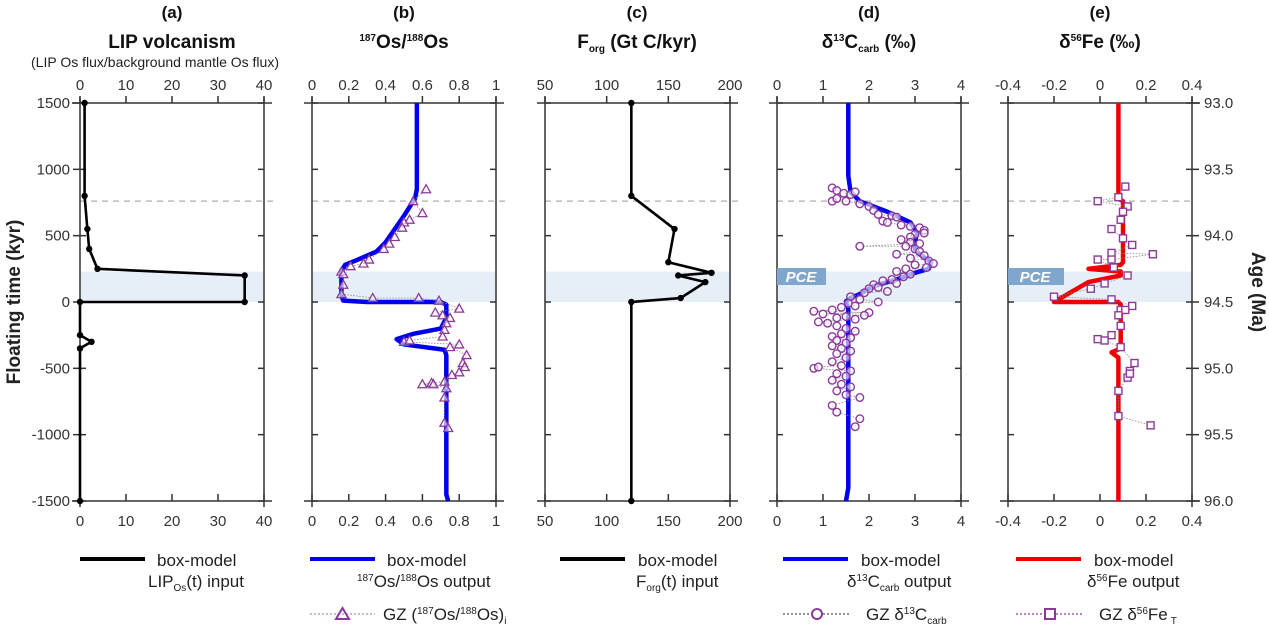  I want to click on y2-tick-label: 93.5, so click(1218, 169).